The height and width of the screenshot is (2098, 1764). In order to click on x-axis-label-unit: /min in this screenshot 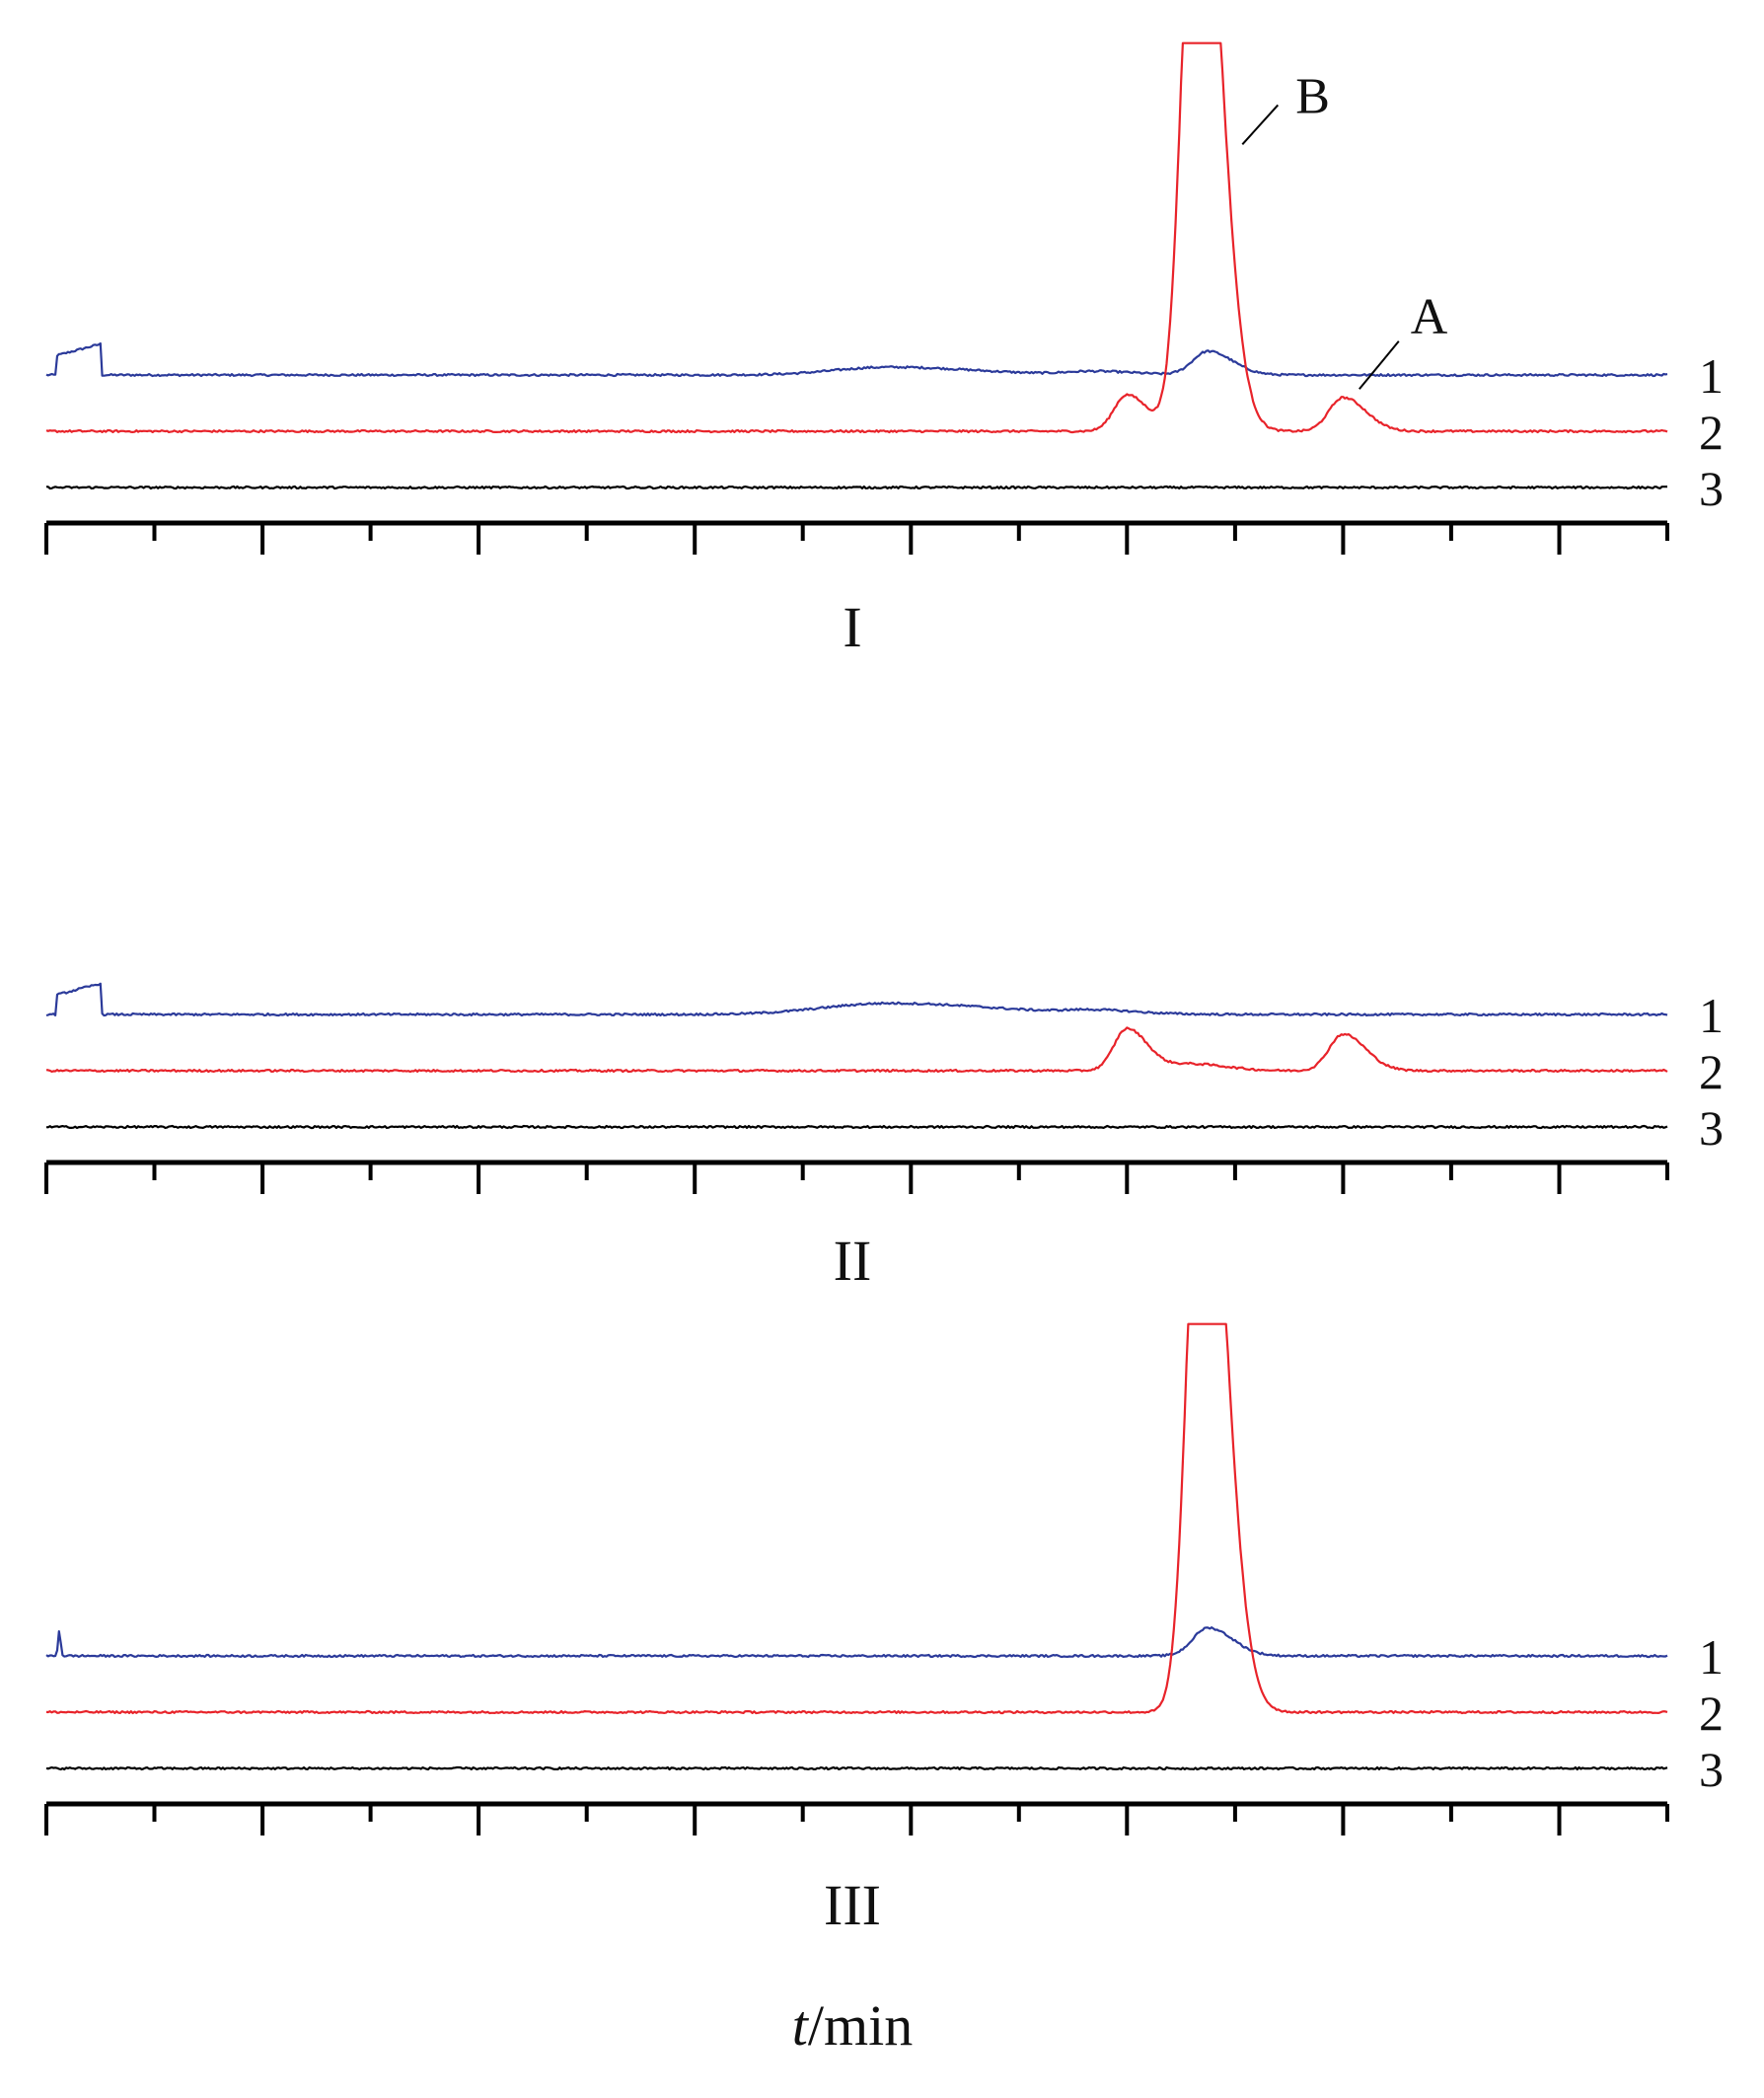, I will do `click(861, 2026)`.